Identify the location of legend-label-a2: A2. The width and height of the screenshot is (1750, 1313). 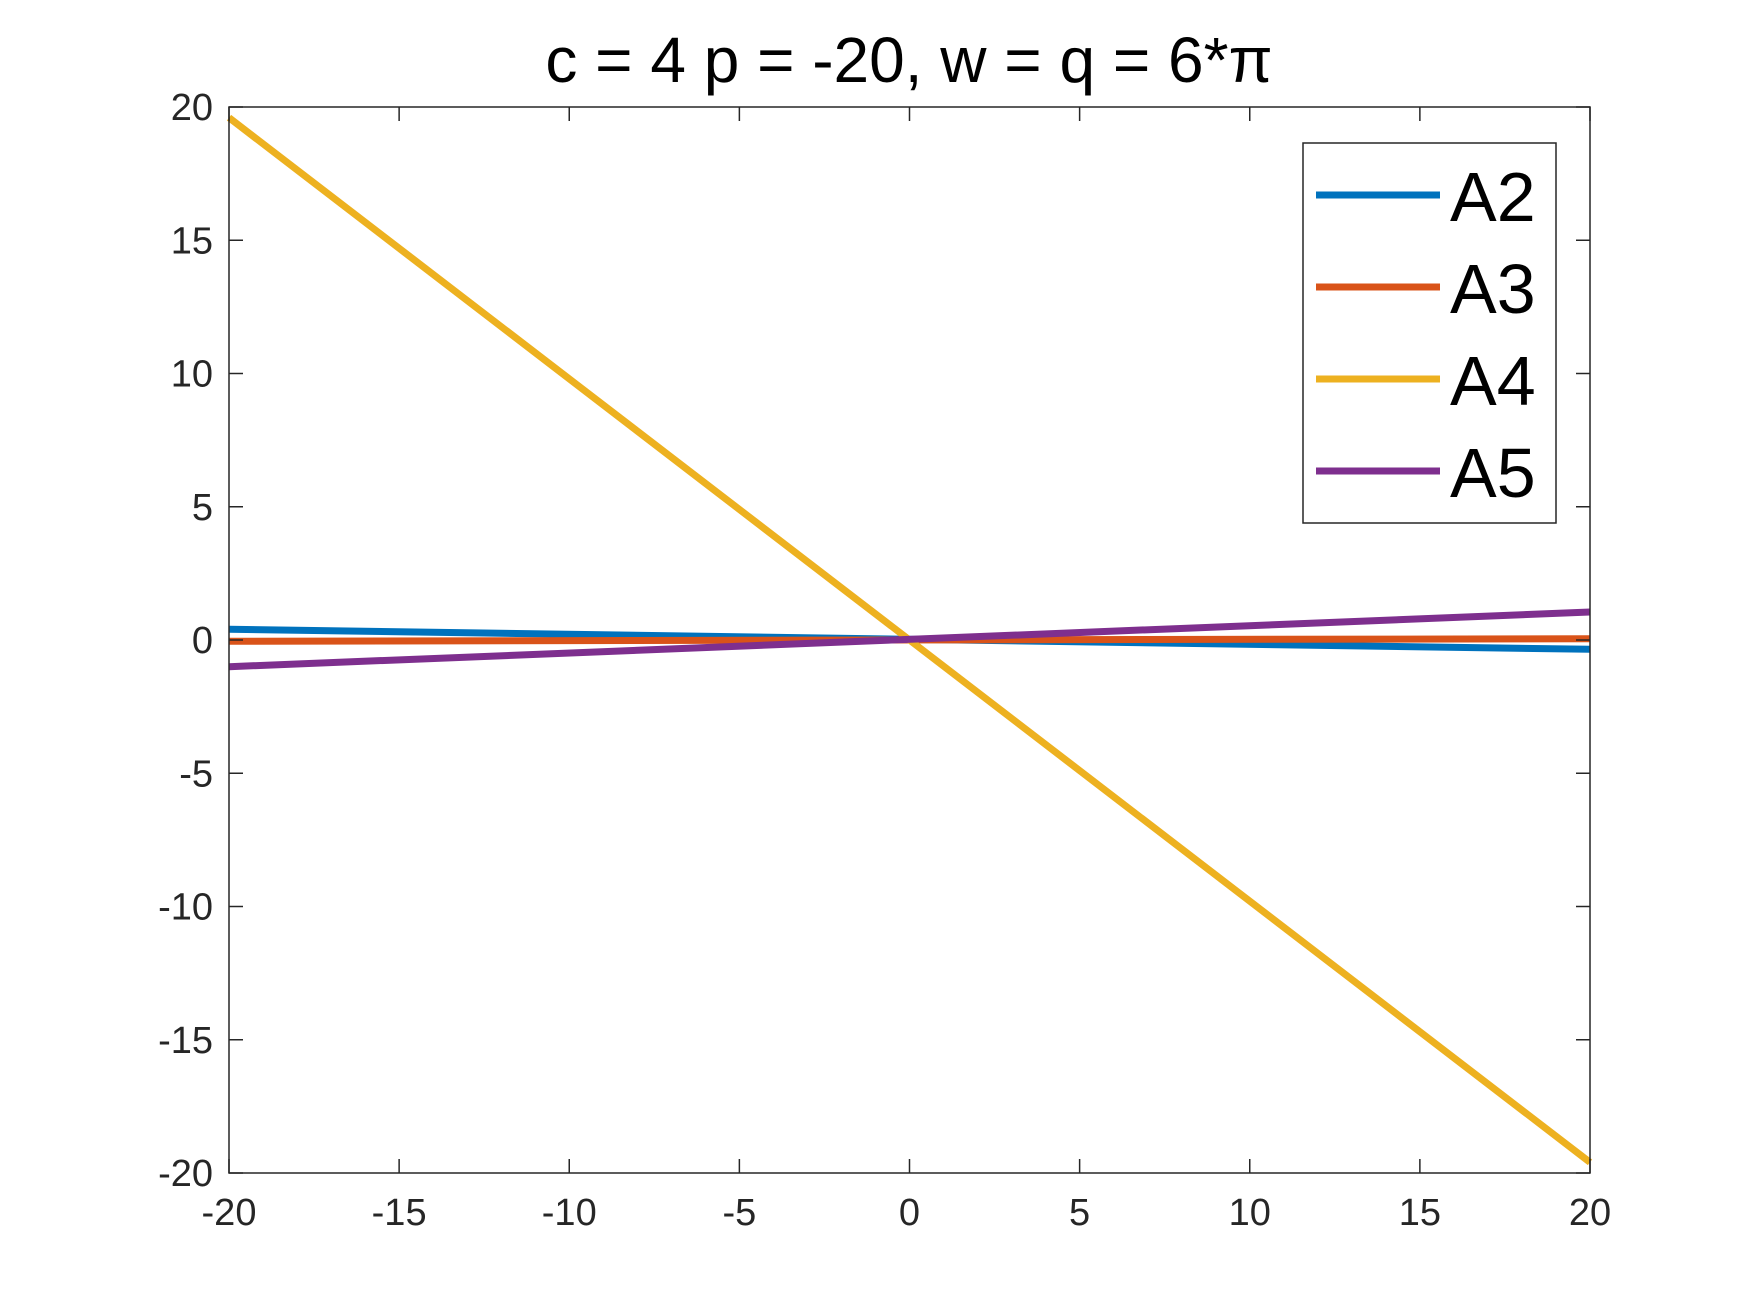
(1493, 197).